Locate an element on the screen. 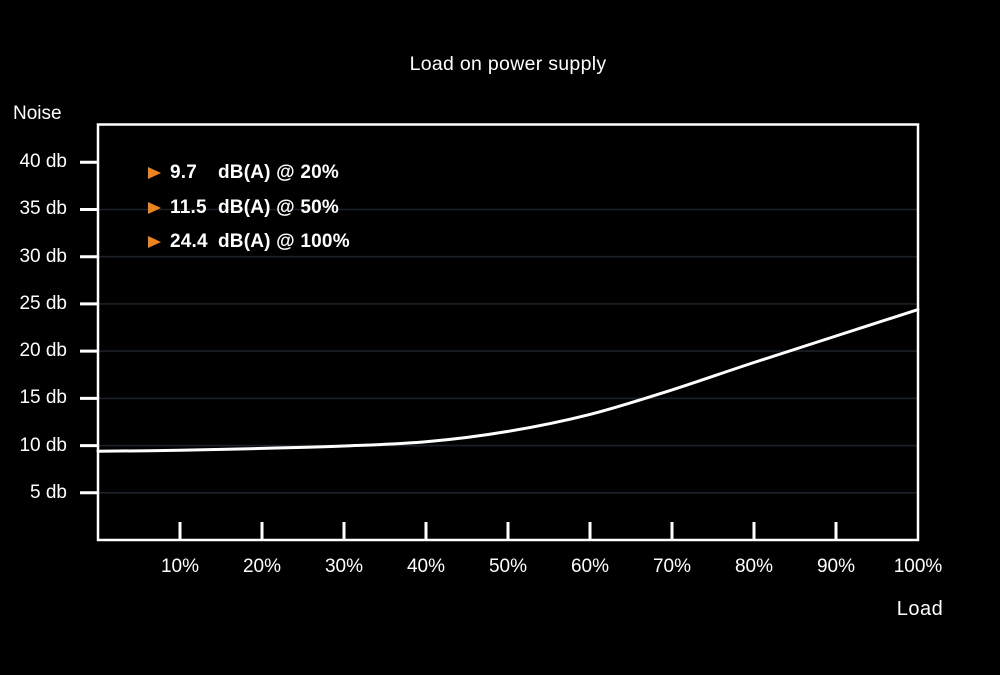 This screenshot has height=675, width=1000. x-tick-label: 10% is located at coordinates (180, 566).